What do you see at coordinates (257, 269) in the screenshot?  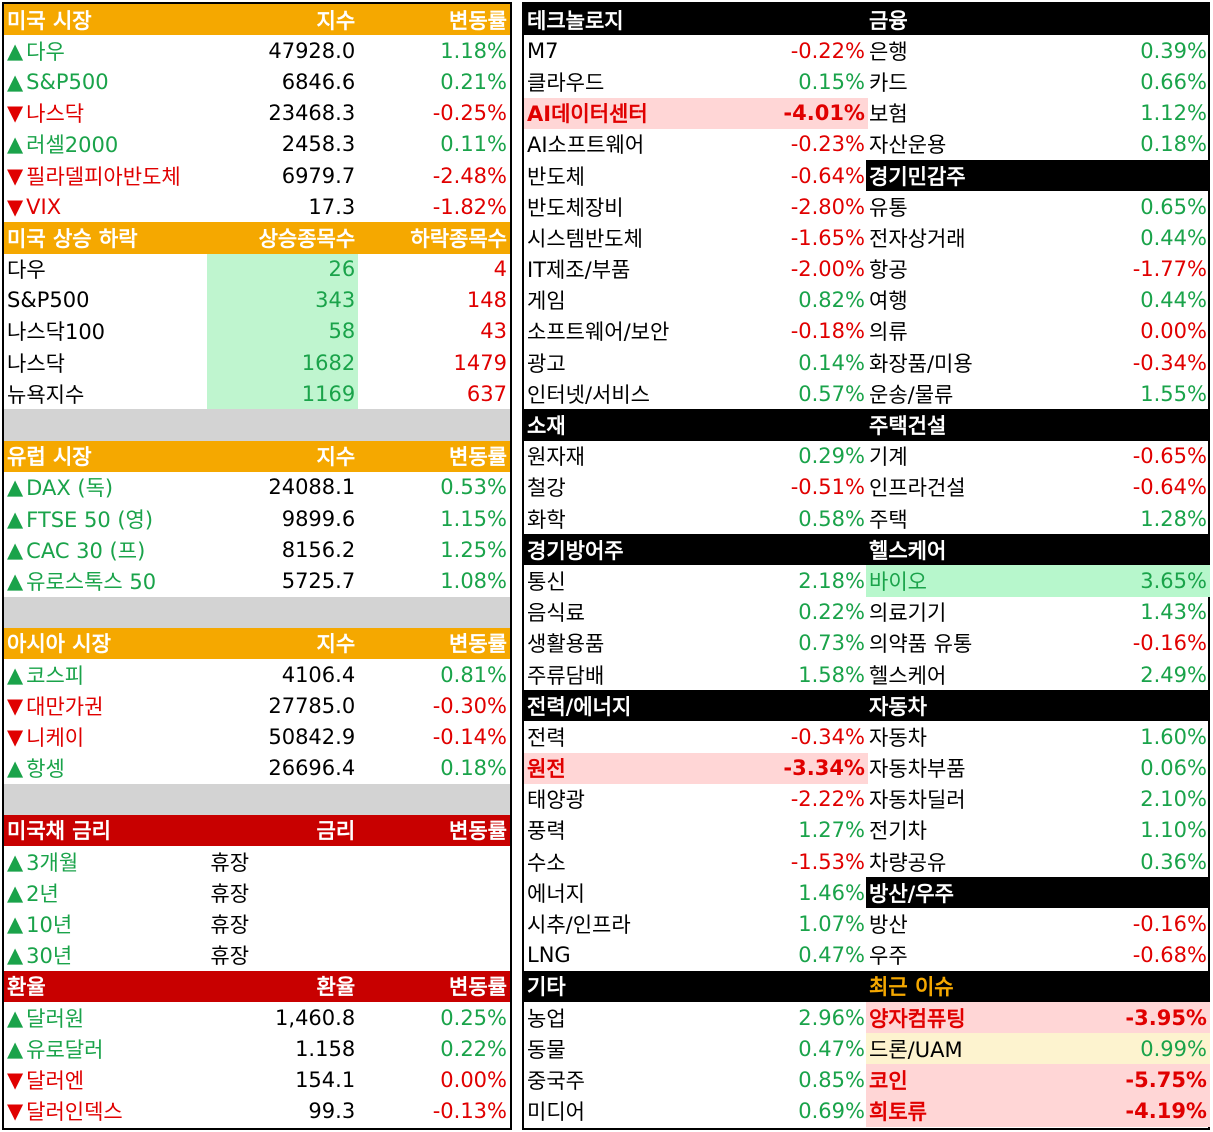 I see `breadth-row: 다우 26 4` at bounding box center [257, 269].